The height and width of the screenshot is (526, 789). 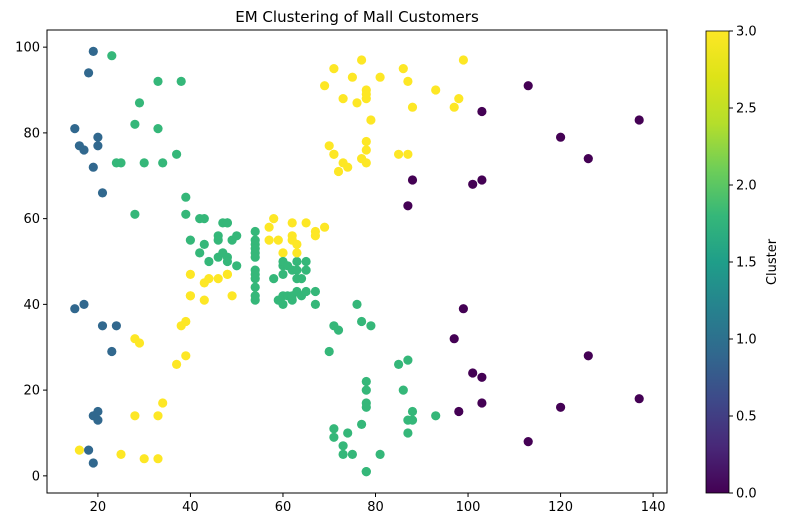 I want to click on colorbar-tick-label: 3.0, so click(x=746, y=32).